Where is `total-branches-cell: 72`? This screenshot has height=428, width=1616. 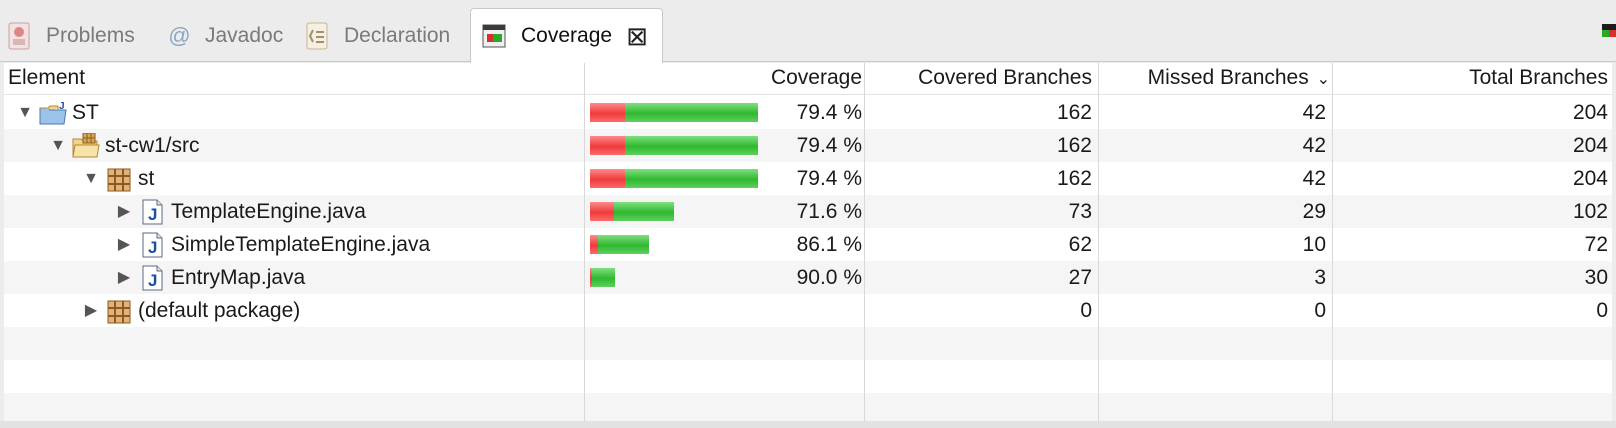 total-branches-cell: 72 is located at coordinates (1596, 244).